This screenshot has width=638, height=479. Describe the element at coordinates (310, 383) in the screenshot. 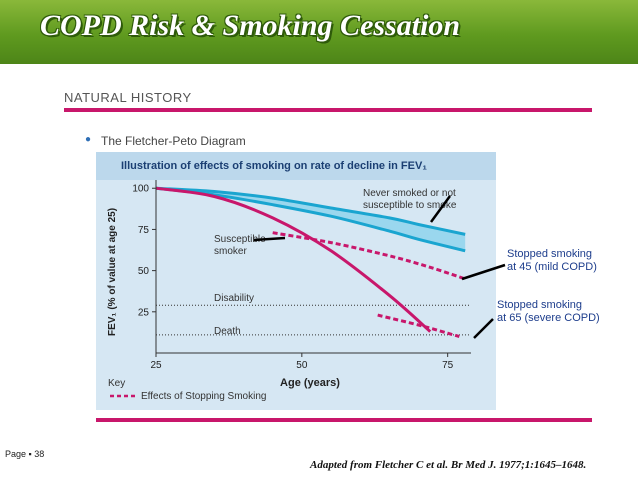

I see `x-axis-label: Age (years)` at that location.